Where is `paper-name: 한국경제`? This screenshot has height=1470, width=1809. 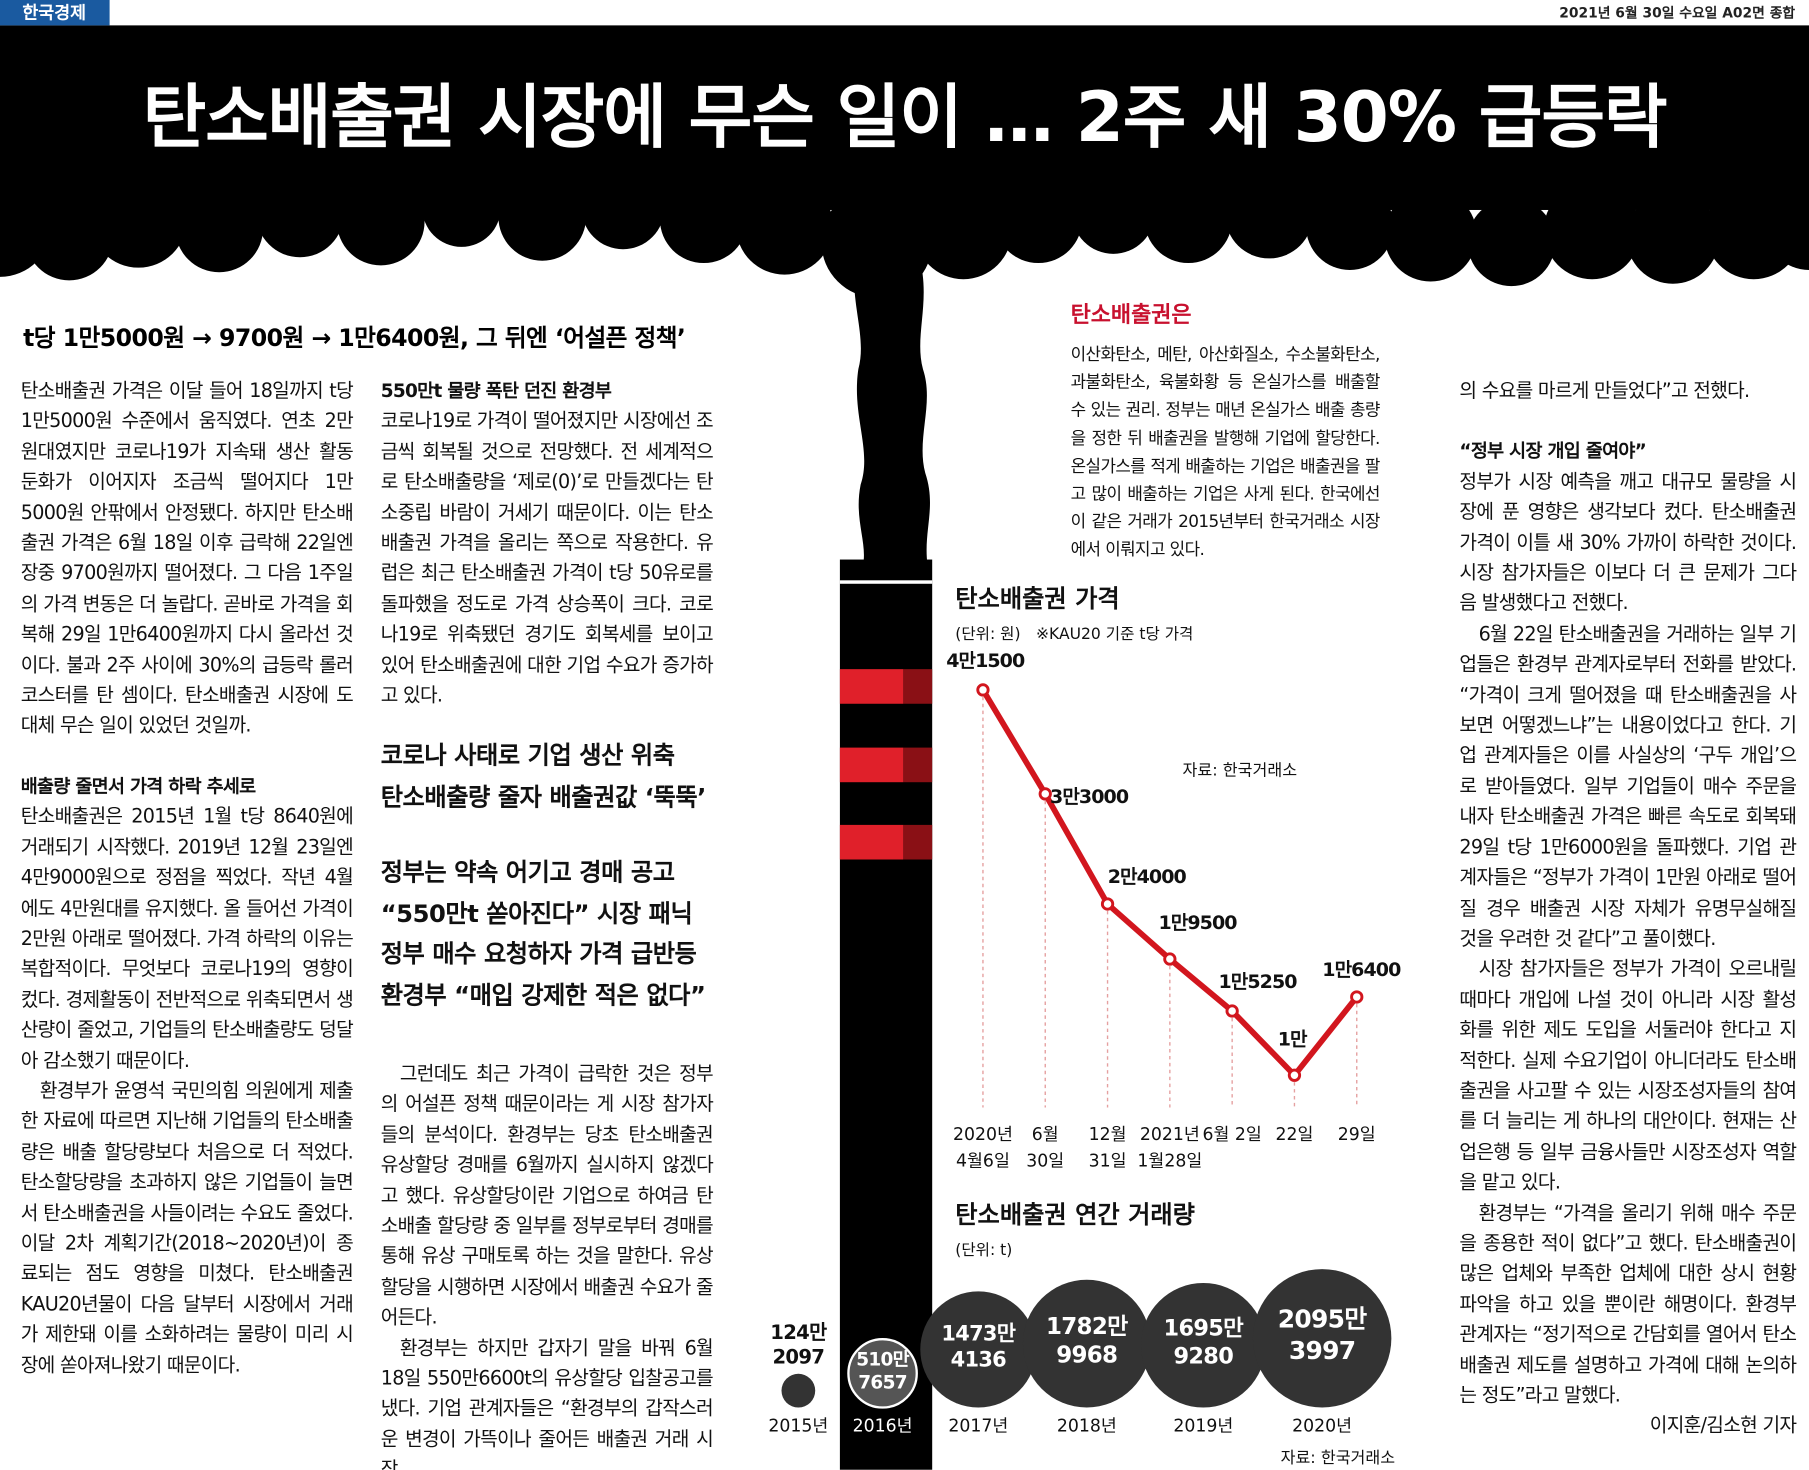
paper-name: 한국경제 is located at coordinates (54, 13).